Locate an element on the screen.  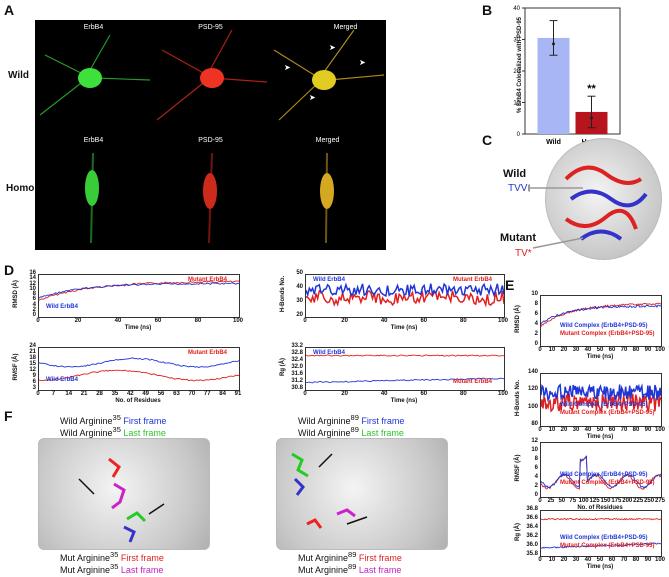
data-point is located at coordinates (591, 118).